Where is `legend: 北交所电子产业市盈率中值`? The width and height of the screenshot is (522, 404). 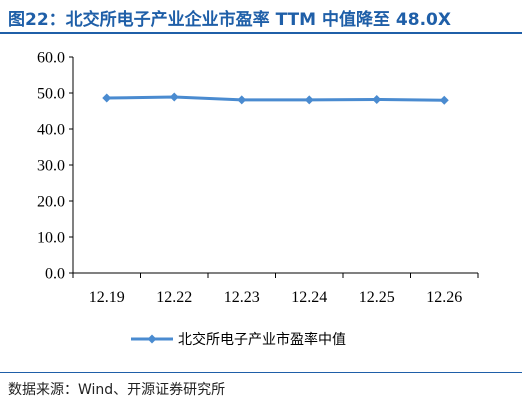
legend: 北交所电子产业市盈率中值 is located at coordinates (238, 339).